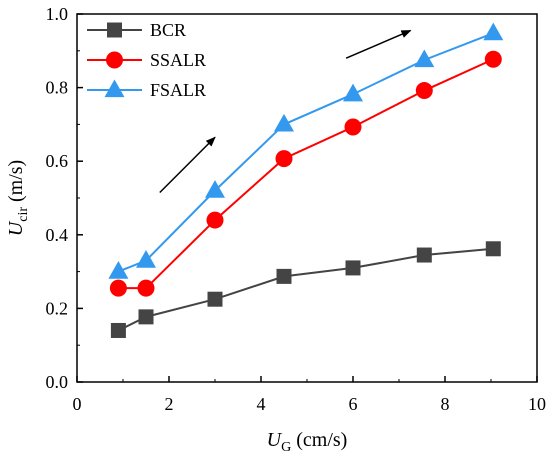 The width and height of the screenshot is (550, 464). Describe the element at coordinates (77, 404) in the screenshot. I see `x-tick-label-0: 0` at that location.